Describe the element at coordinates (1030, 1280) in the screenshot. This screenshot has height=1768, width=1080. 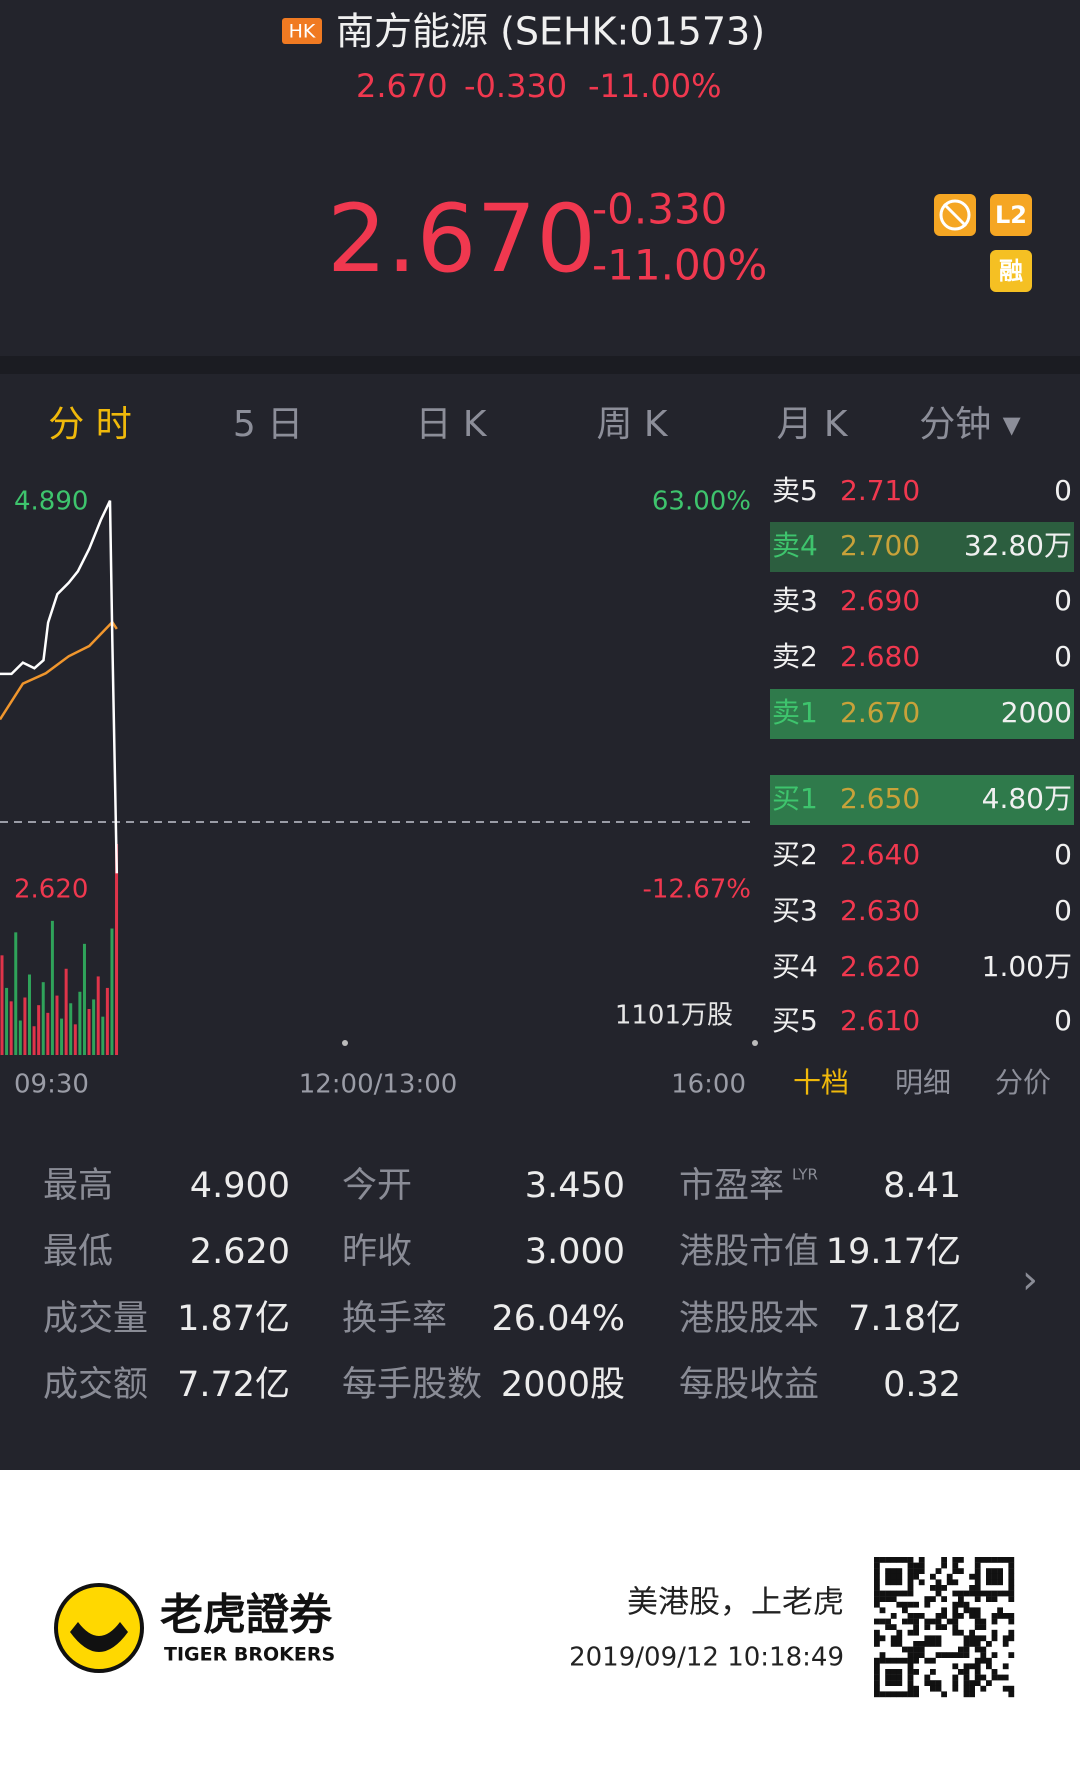
I see `chevron: ›` at that location.